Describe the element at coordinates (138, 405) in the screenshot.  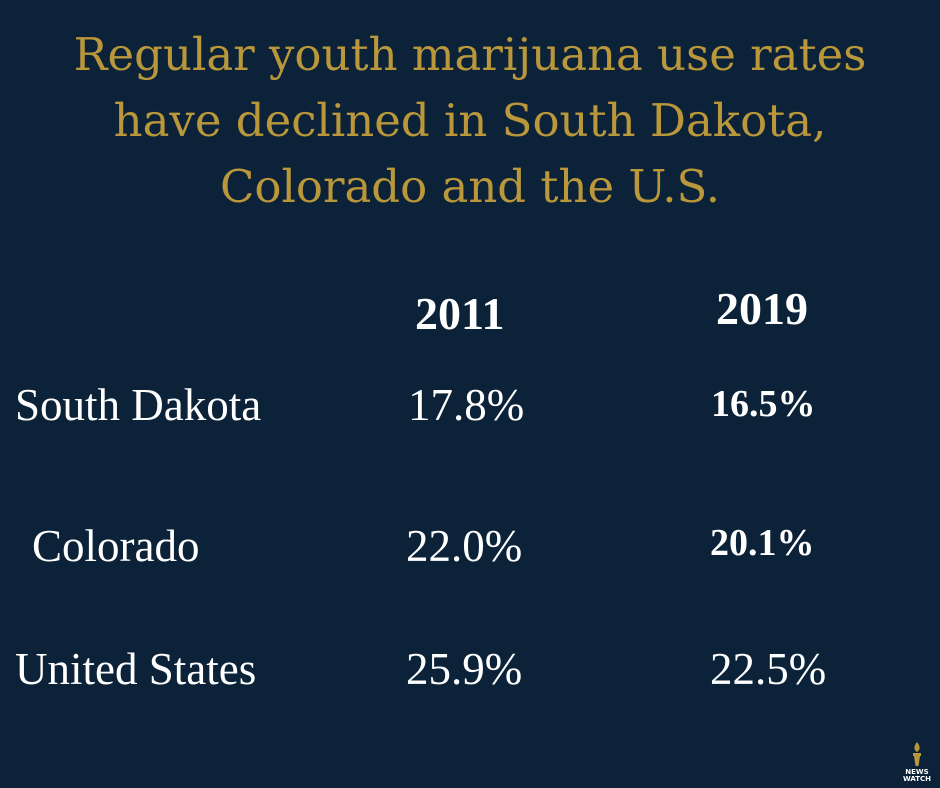
I see `row-label-south-dakota: South Dakota` at that location.